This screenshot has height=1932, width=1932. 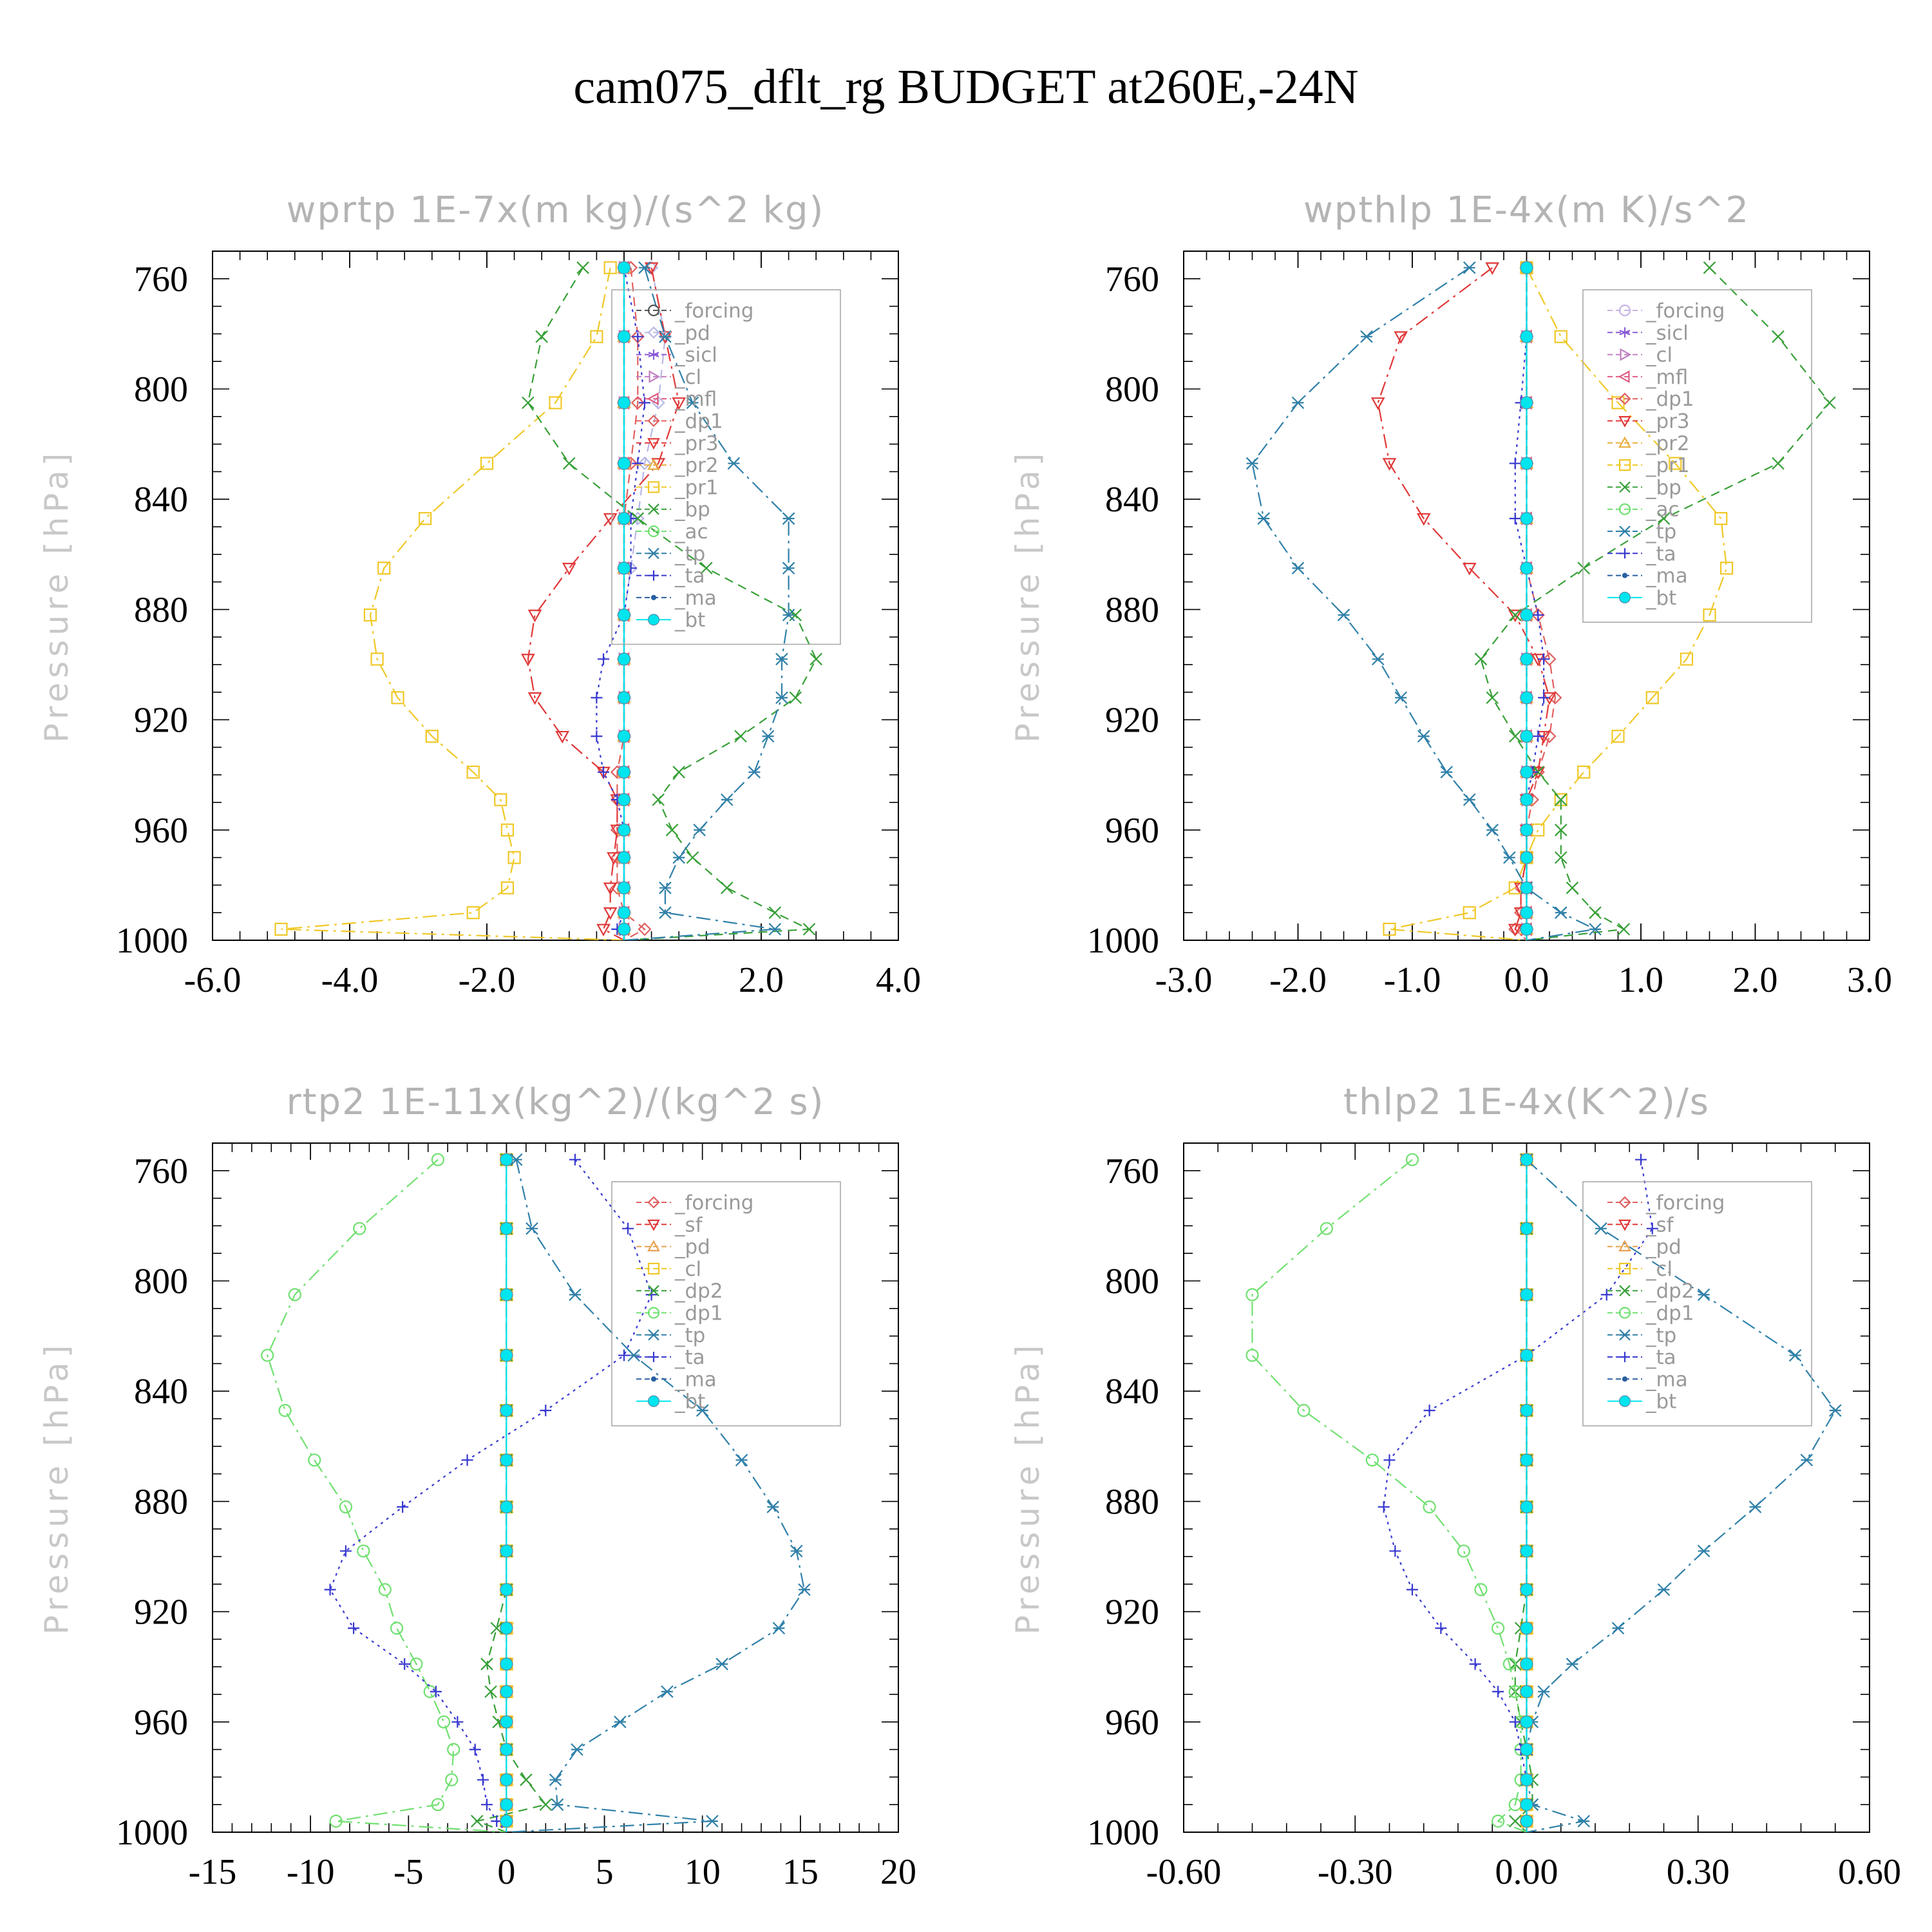 What do you see at coordinates (966, 87) in the screenshot?
I see `figure-title: cam075_dflt_rg BUDGET at260E,-24N` at bounding box center [966, 87].